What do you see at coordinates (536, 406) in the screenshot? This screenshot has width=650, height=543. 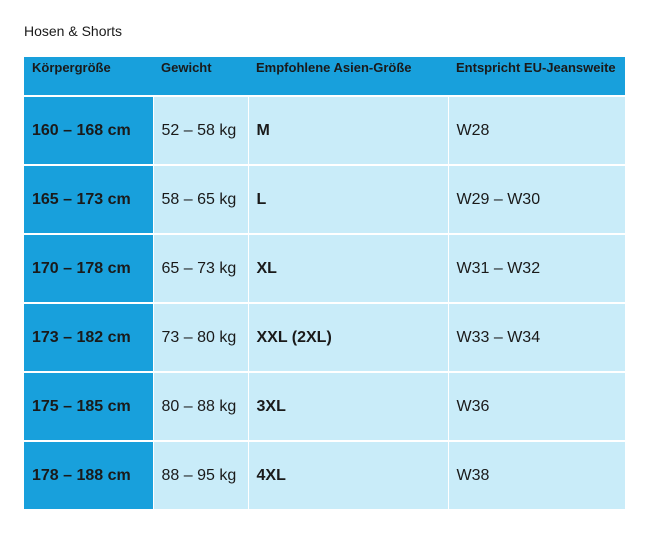 I see `table-cell: W36` at bounding box center [536, 406].